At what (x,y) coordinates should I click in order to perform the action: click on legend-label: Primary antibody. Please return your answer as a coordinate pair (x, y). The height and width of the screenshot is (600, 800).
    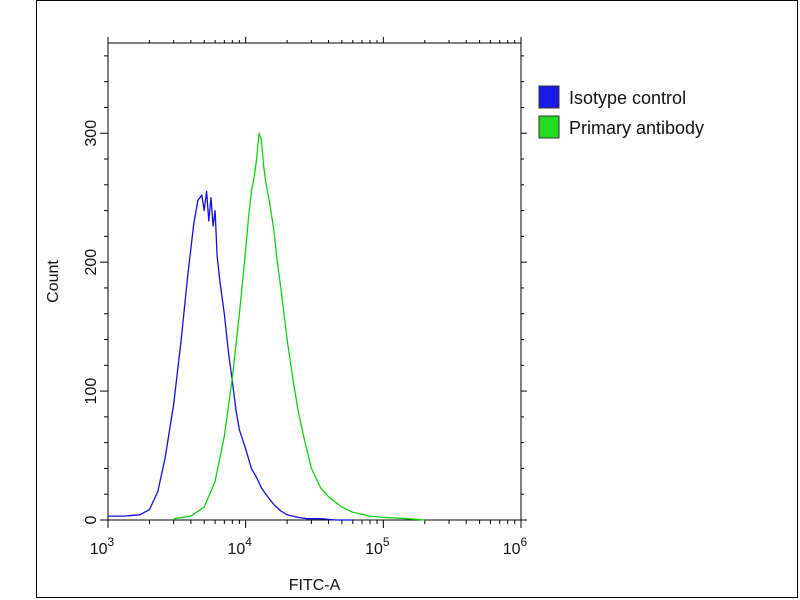
    Looking at the image, I should click on (636, 128).